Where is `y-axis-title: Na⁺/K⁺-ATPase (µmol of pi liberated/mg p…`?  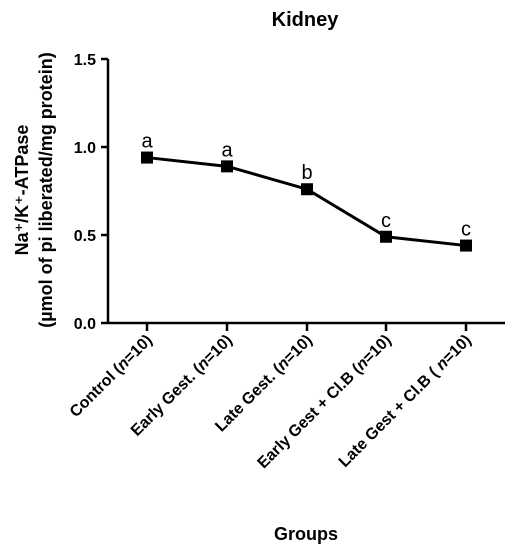
y-axis-title: Na⁺/K⁺-ATPase (µmol of pi liberated/mg p… is located at coordinates (34, 189).